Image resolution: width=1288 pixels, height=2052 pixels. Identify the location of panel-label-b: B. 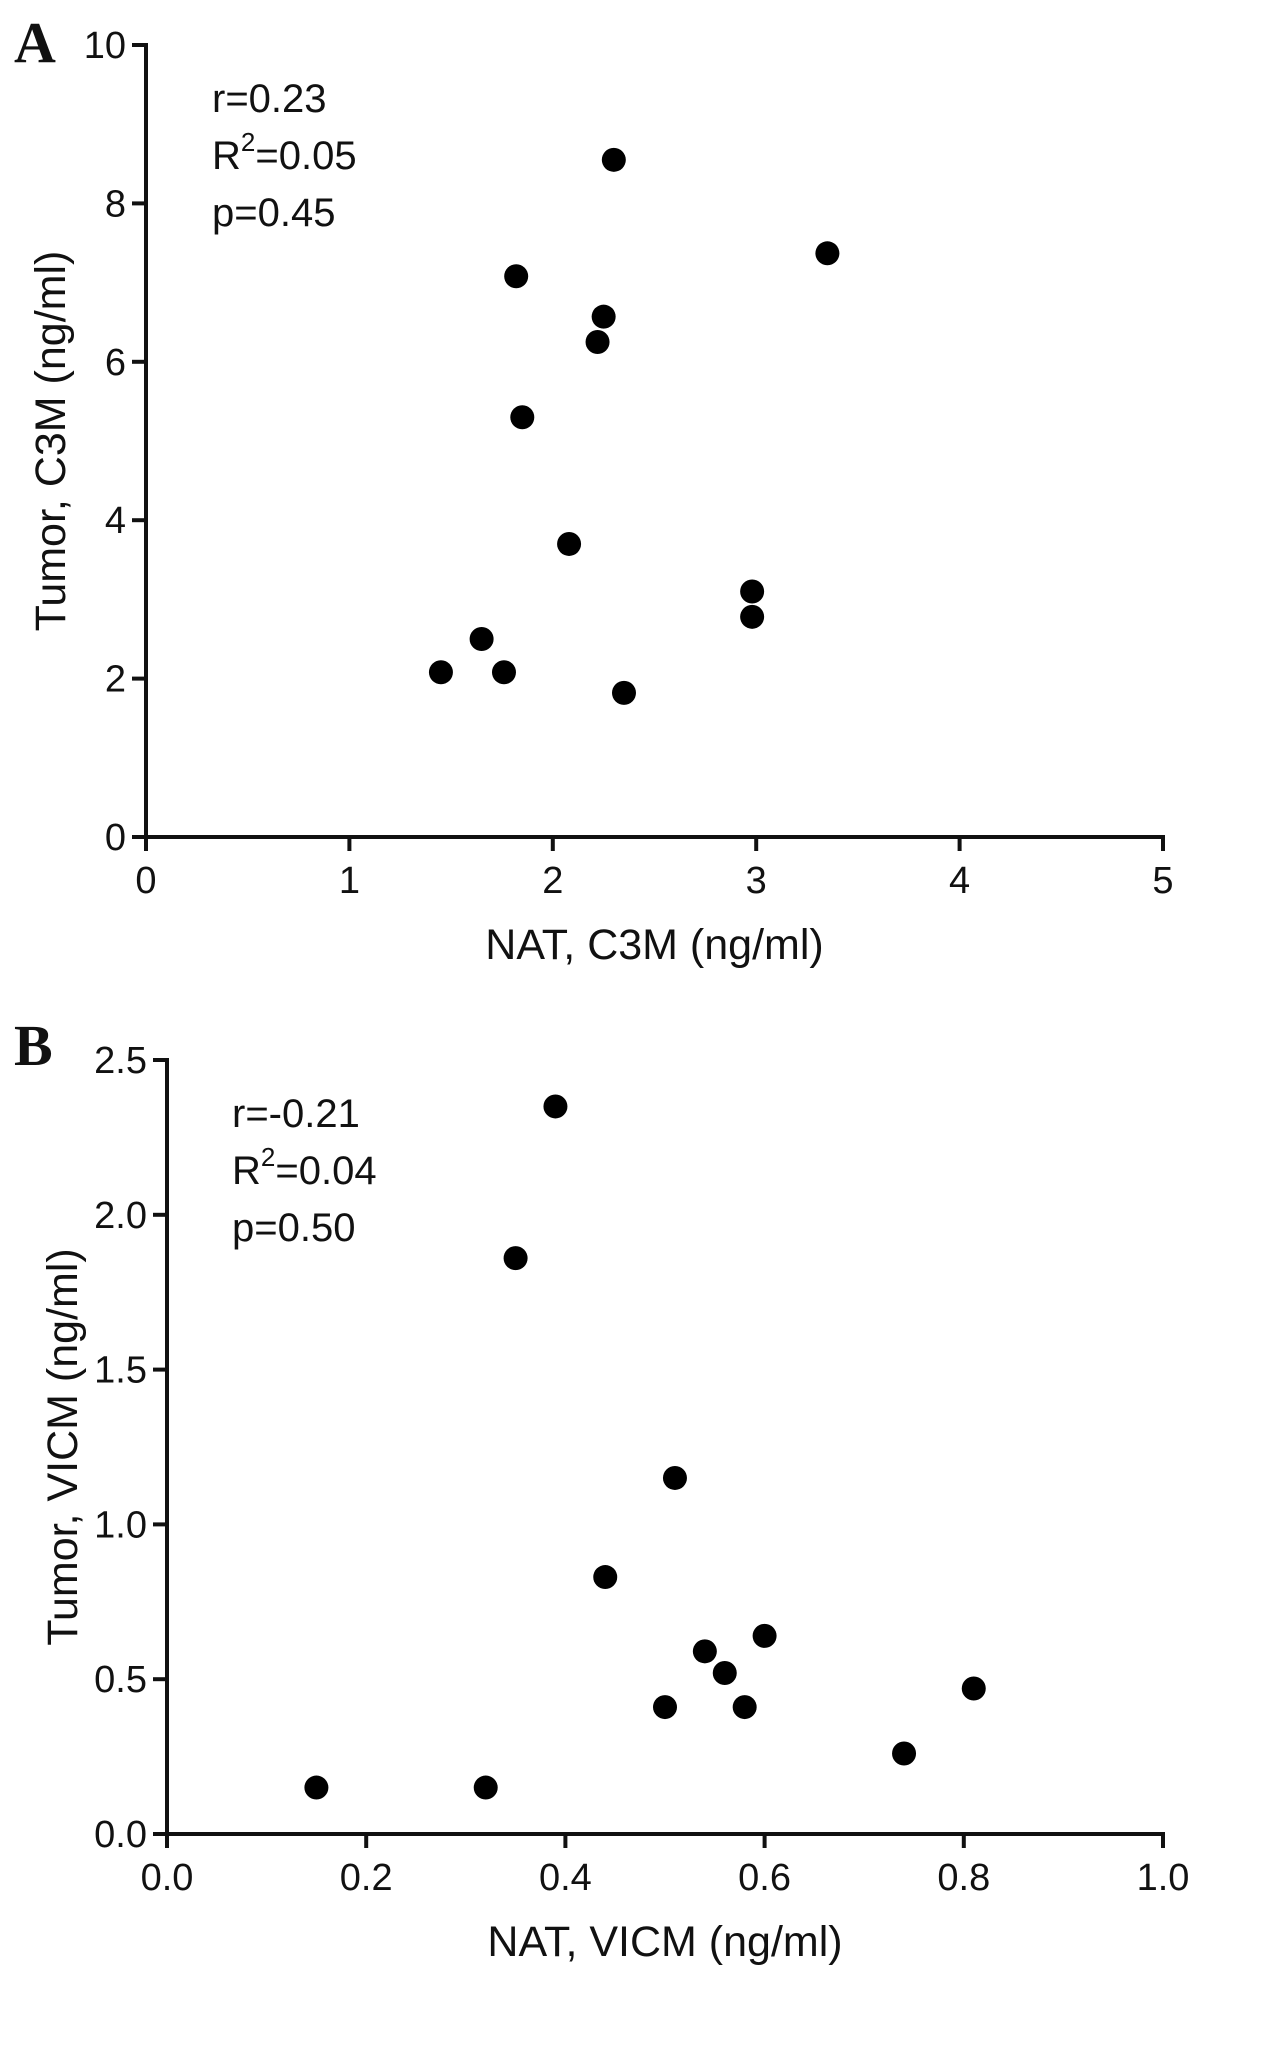
(33, 1045).